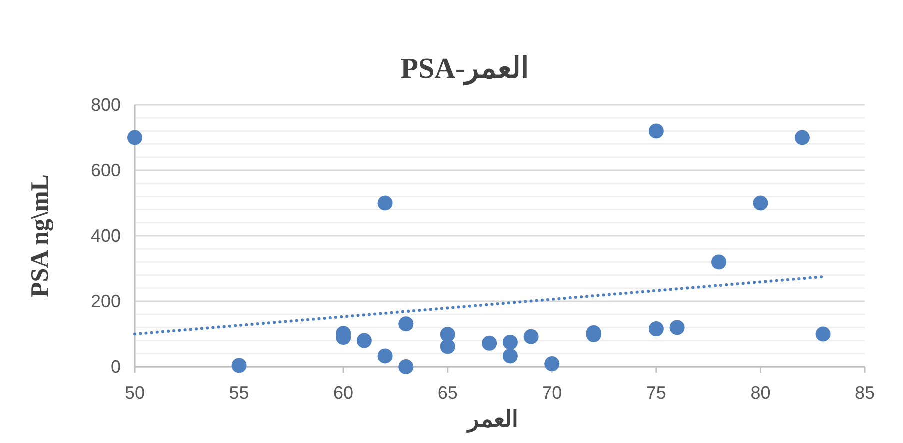 The height and width of the screenshot is (443, 903). Describe the element at coordinates (465, 69) in the screenshot. I see `chart-title: PSA-العمر` at that location.